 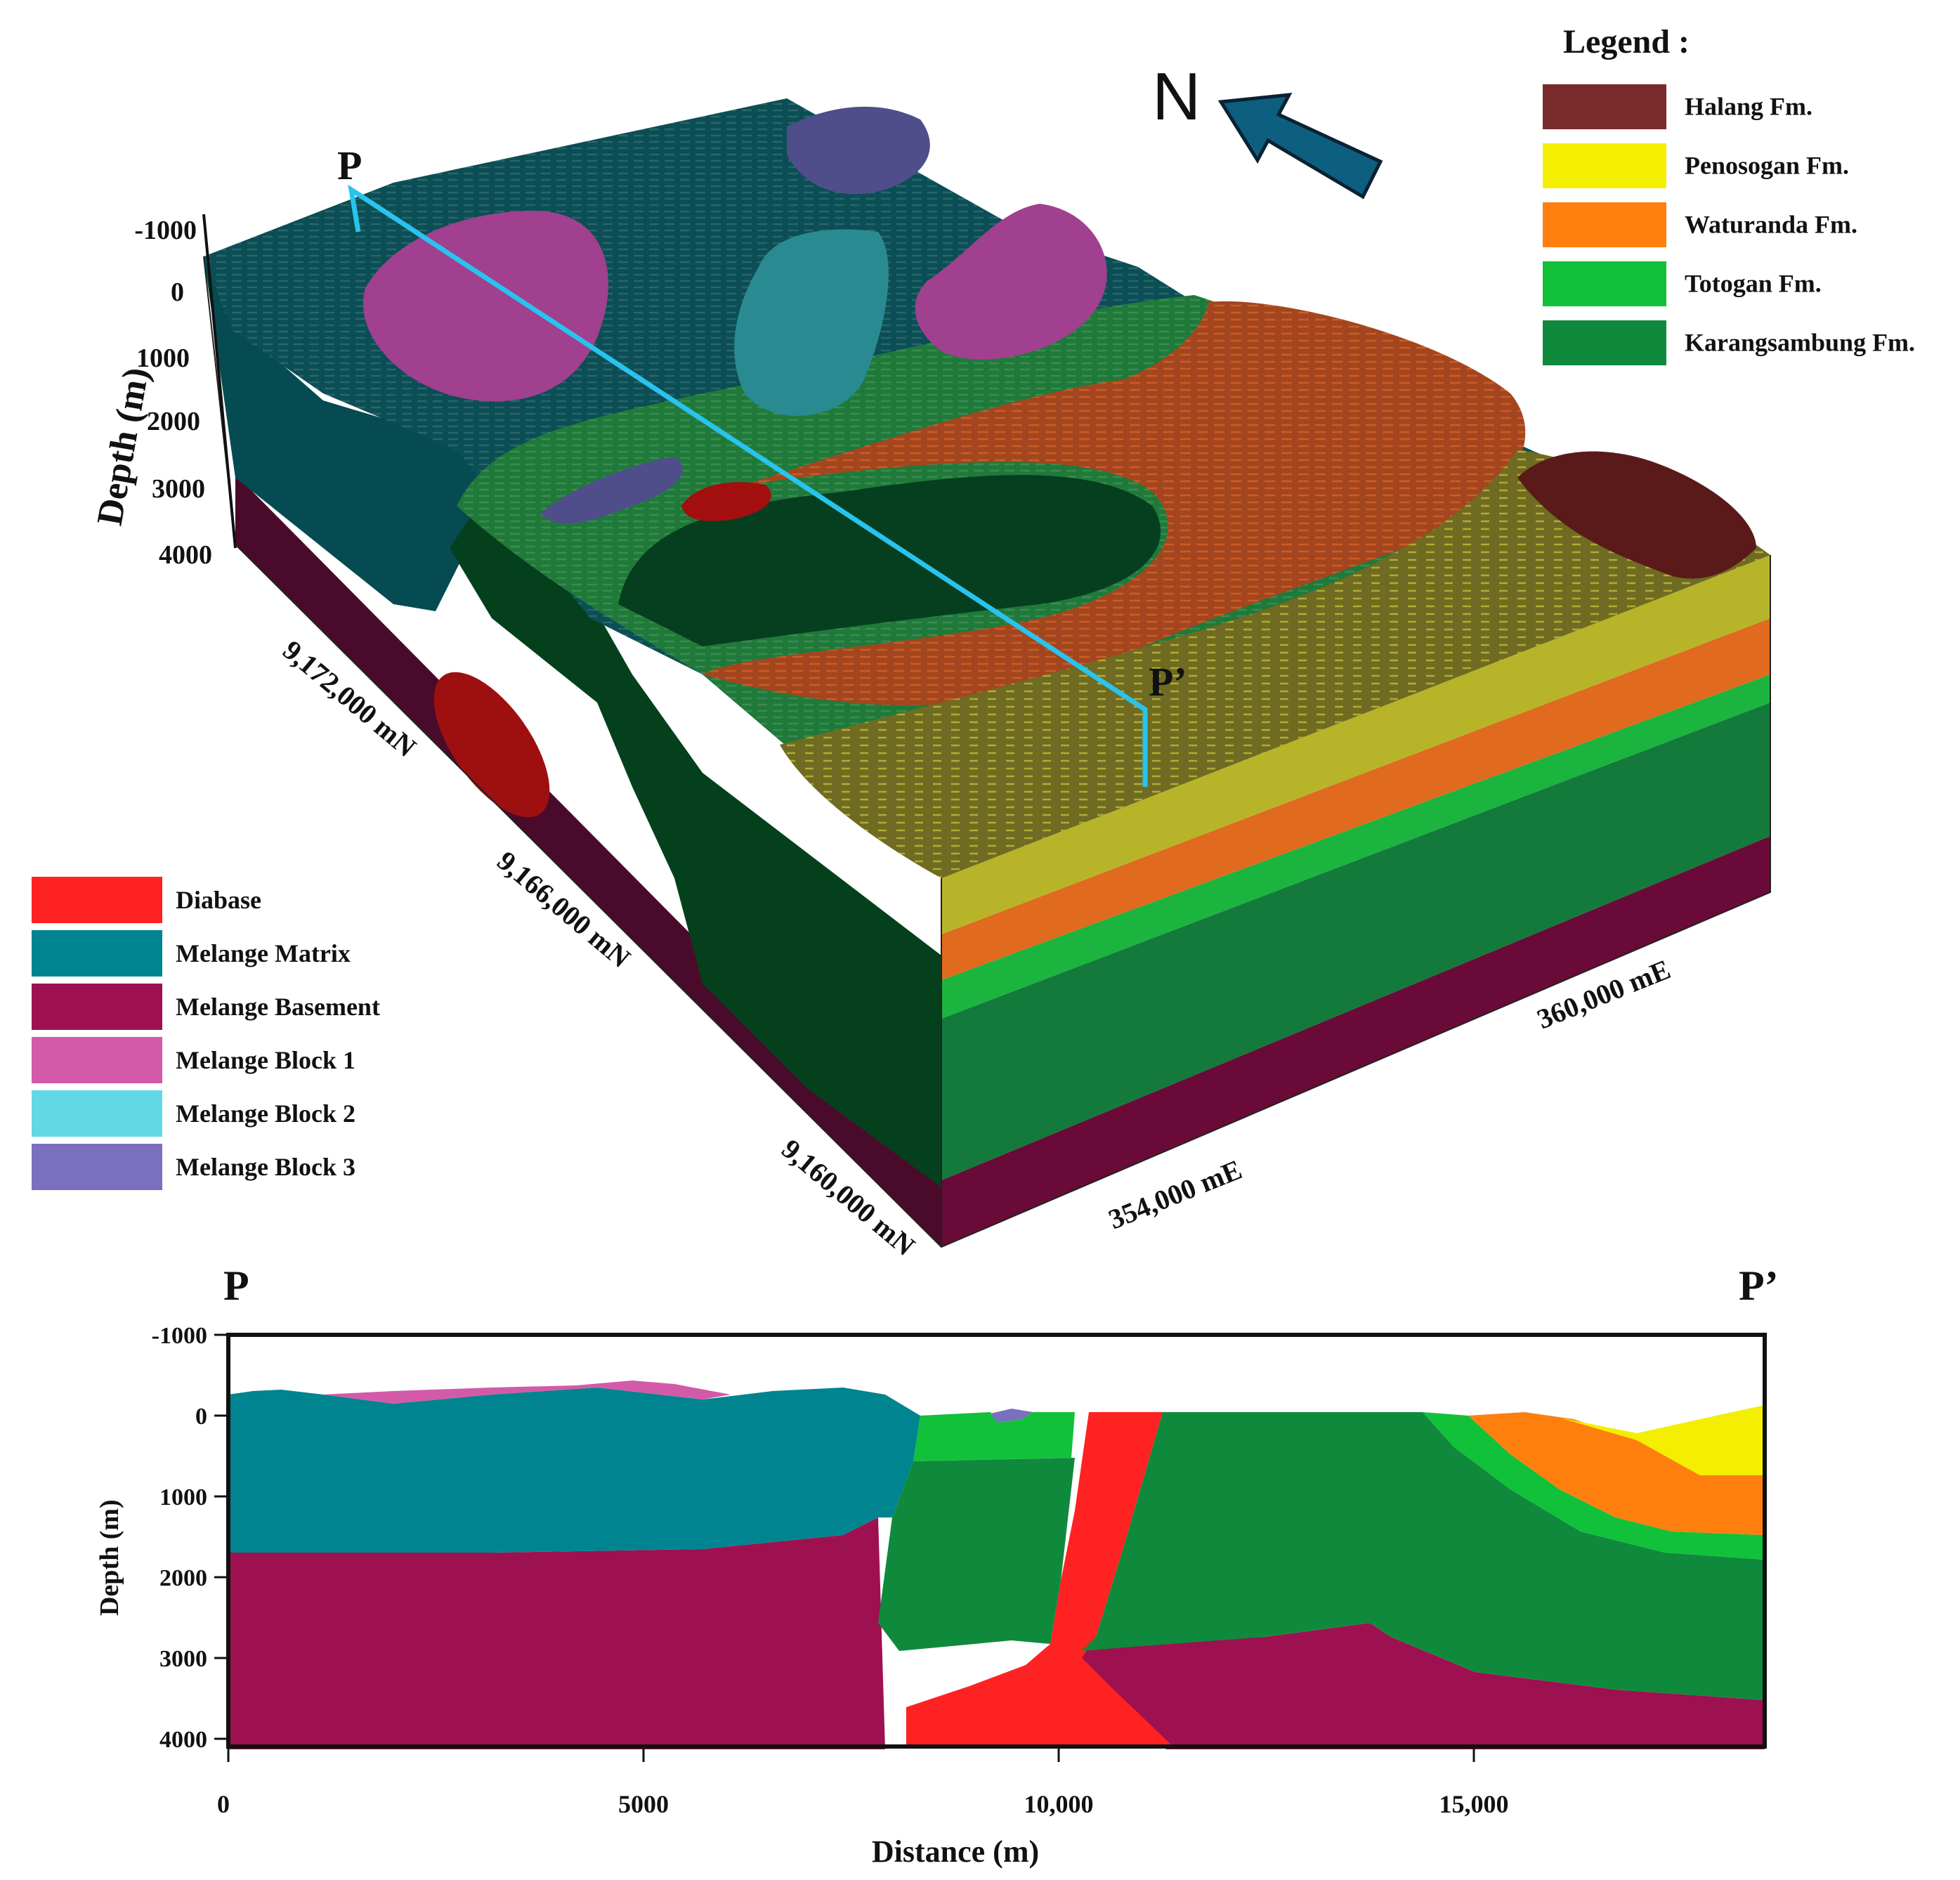 What do you see at coordinates (1300, 146) in the screenshot?
I see `north-arrow-icon` at bounding box center [1300, 146].